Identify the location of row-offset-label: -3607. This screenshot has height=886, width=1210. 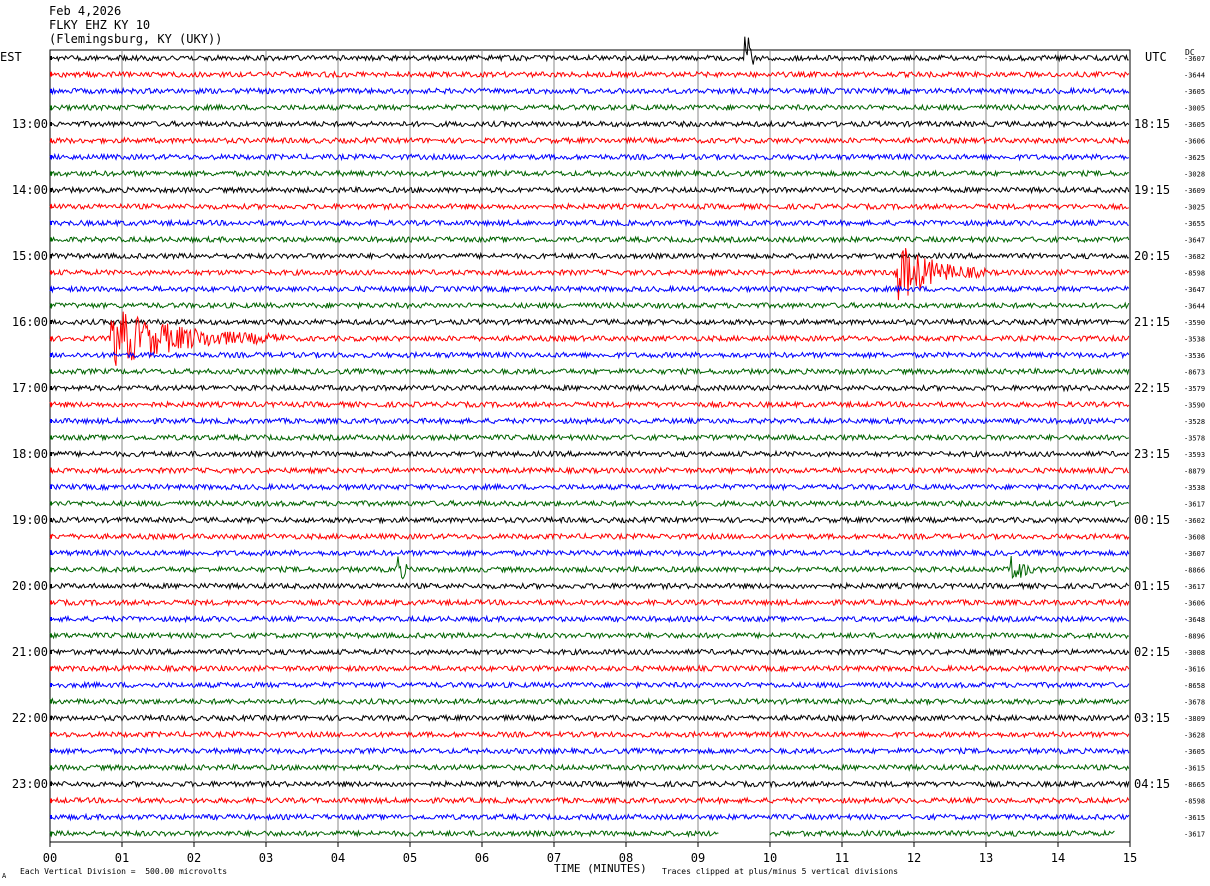
(1194, 554).